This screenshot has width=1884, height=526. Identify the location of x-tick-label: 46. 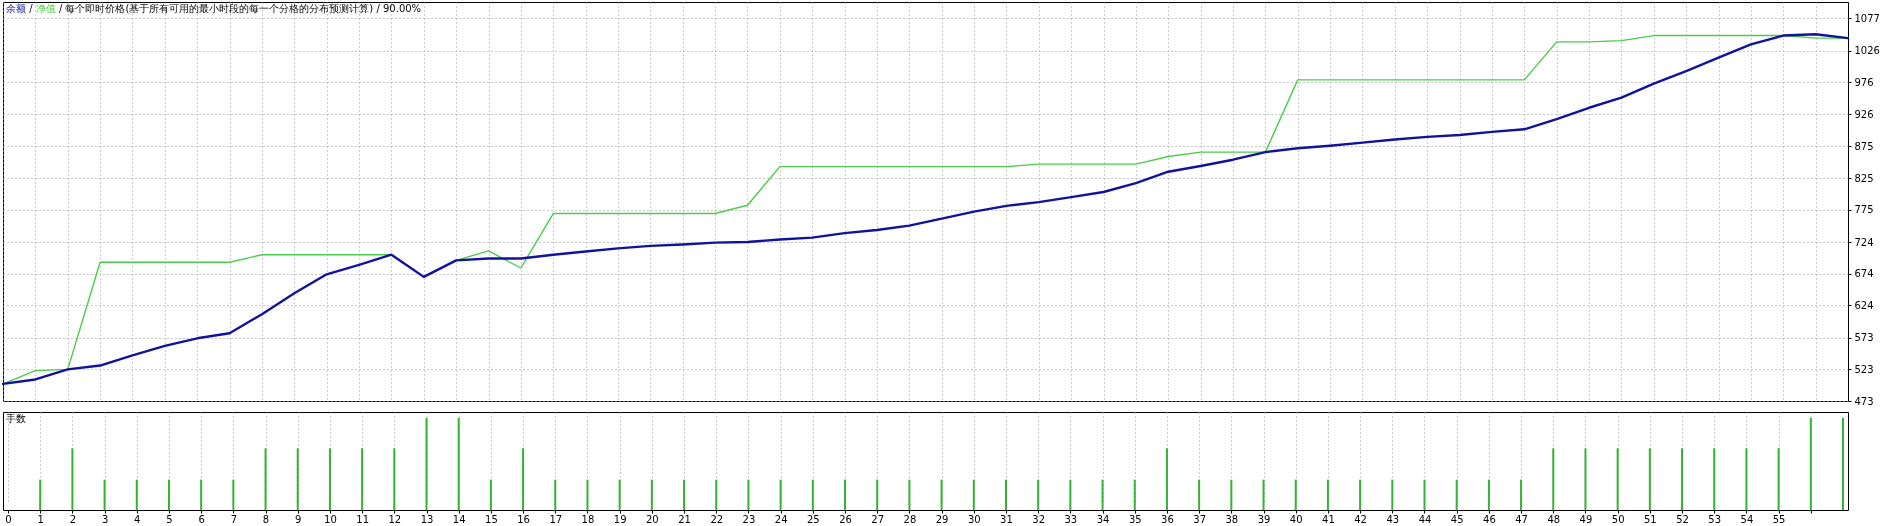
(1489, 519).